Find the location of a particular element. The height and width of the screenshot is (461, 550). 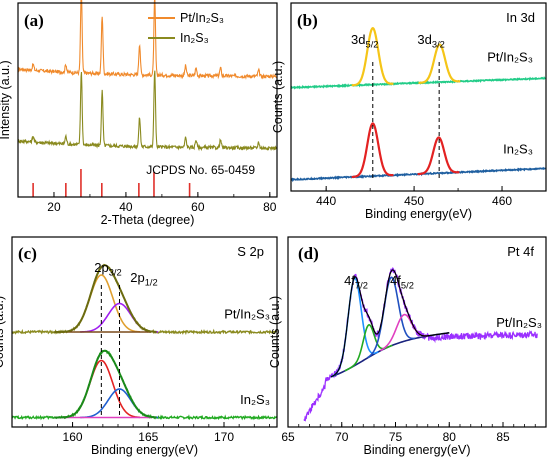

panel-letter: (b) is located at coordinates (307, 20).